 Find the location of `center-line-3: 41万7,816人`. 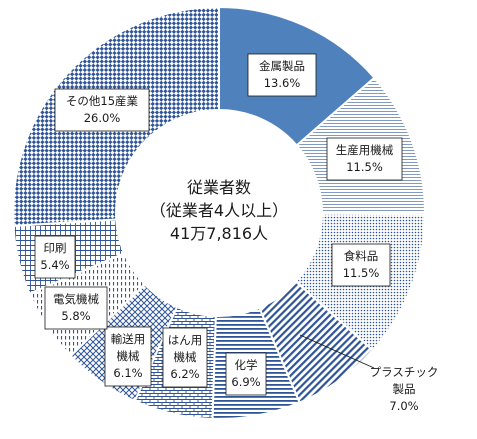

center-line-3: 41万7,816人 is located at coordinates (219, 233).